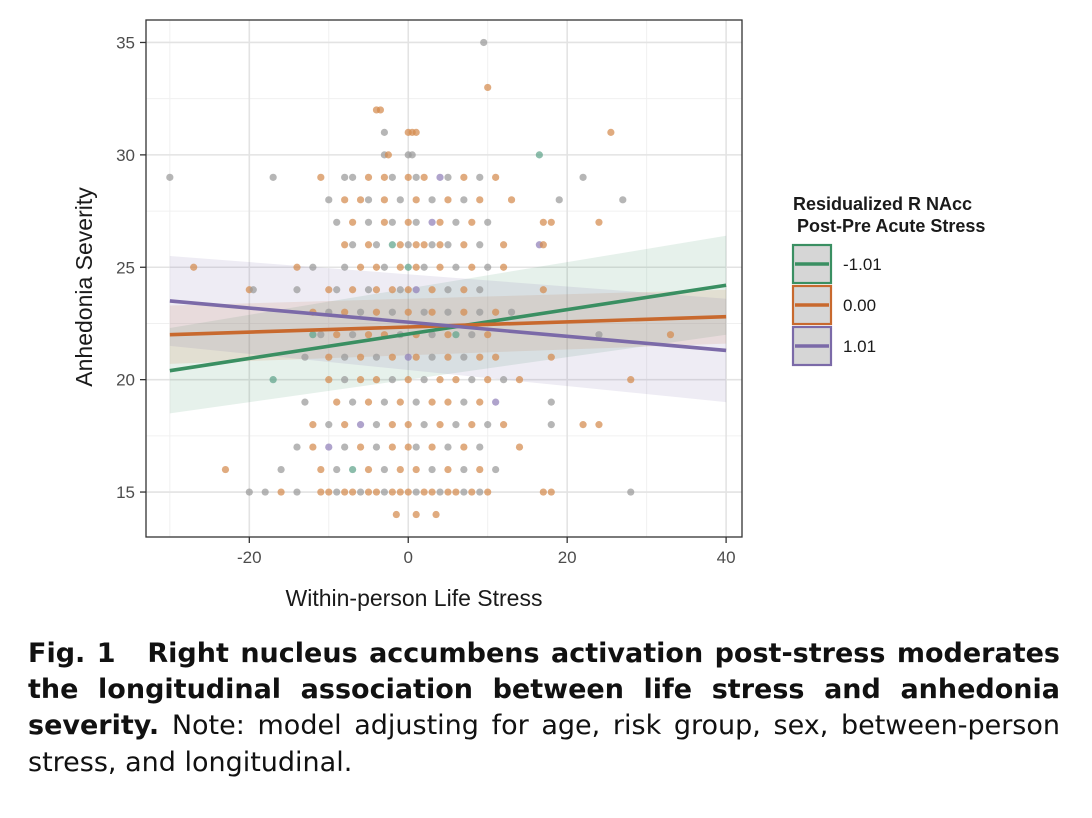 The height and width of the screenshot is (818, 1092). I want to click on legend-title-line2: Post-Pre Acute Stress, so click(891, 226).